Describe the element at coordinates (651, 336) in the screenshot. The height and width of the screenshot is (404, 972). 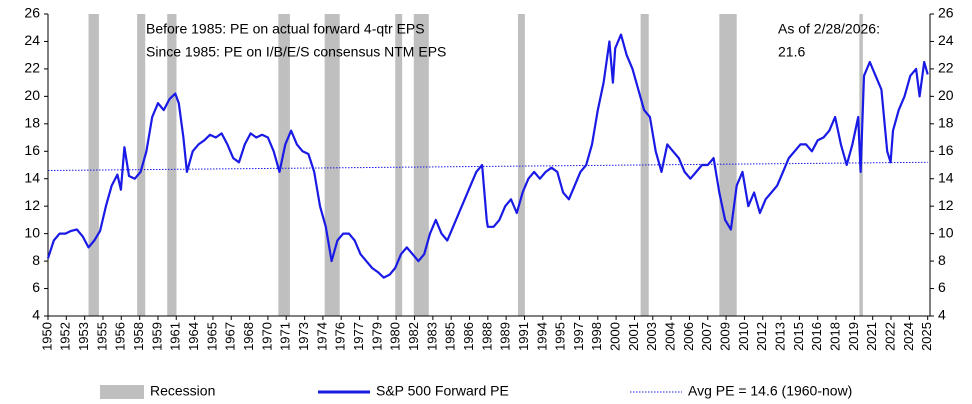
I see `x-tick-label: 2003` at that location.